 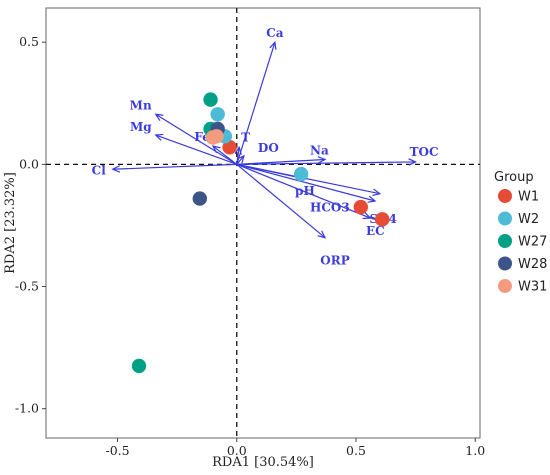 I want to click on vector-arrowhead-mg, so click(x=159, y=137).